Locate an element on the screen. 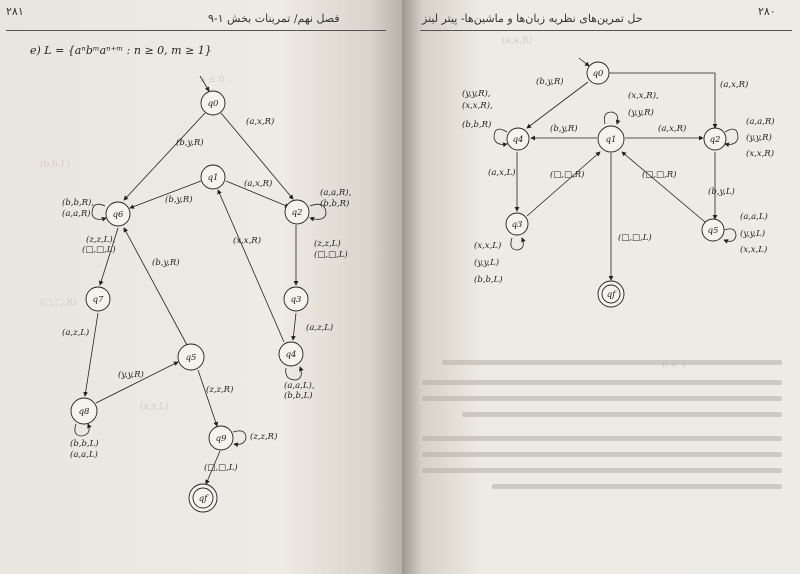  edge-q1-q6 is located at coordinates (165, 194).